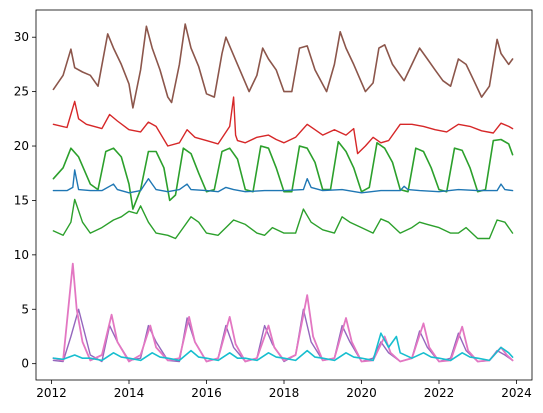  I want to click on y-tick-label: 0, so click(25, 364).